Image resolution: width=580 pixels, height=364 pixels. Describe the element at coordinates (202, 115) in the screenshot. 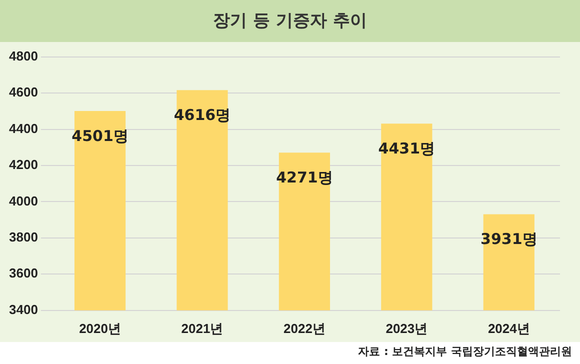

I see `data-label: 4616명` at that location.